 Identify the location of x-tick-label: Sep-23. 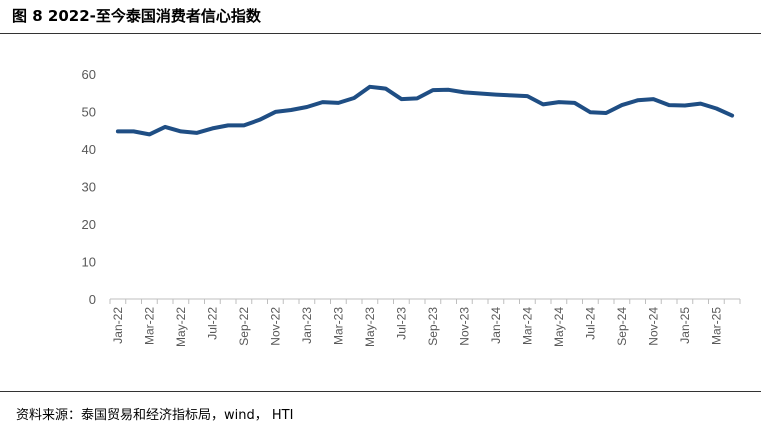
(433, 326).